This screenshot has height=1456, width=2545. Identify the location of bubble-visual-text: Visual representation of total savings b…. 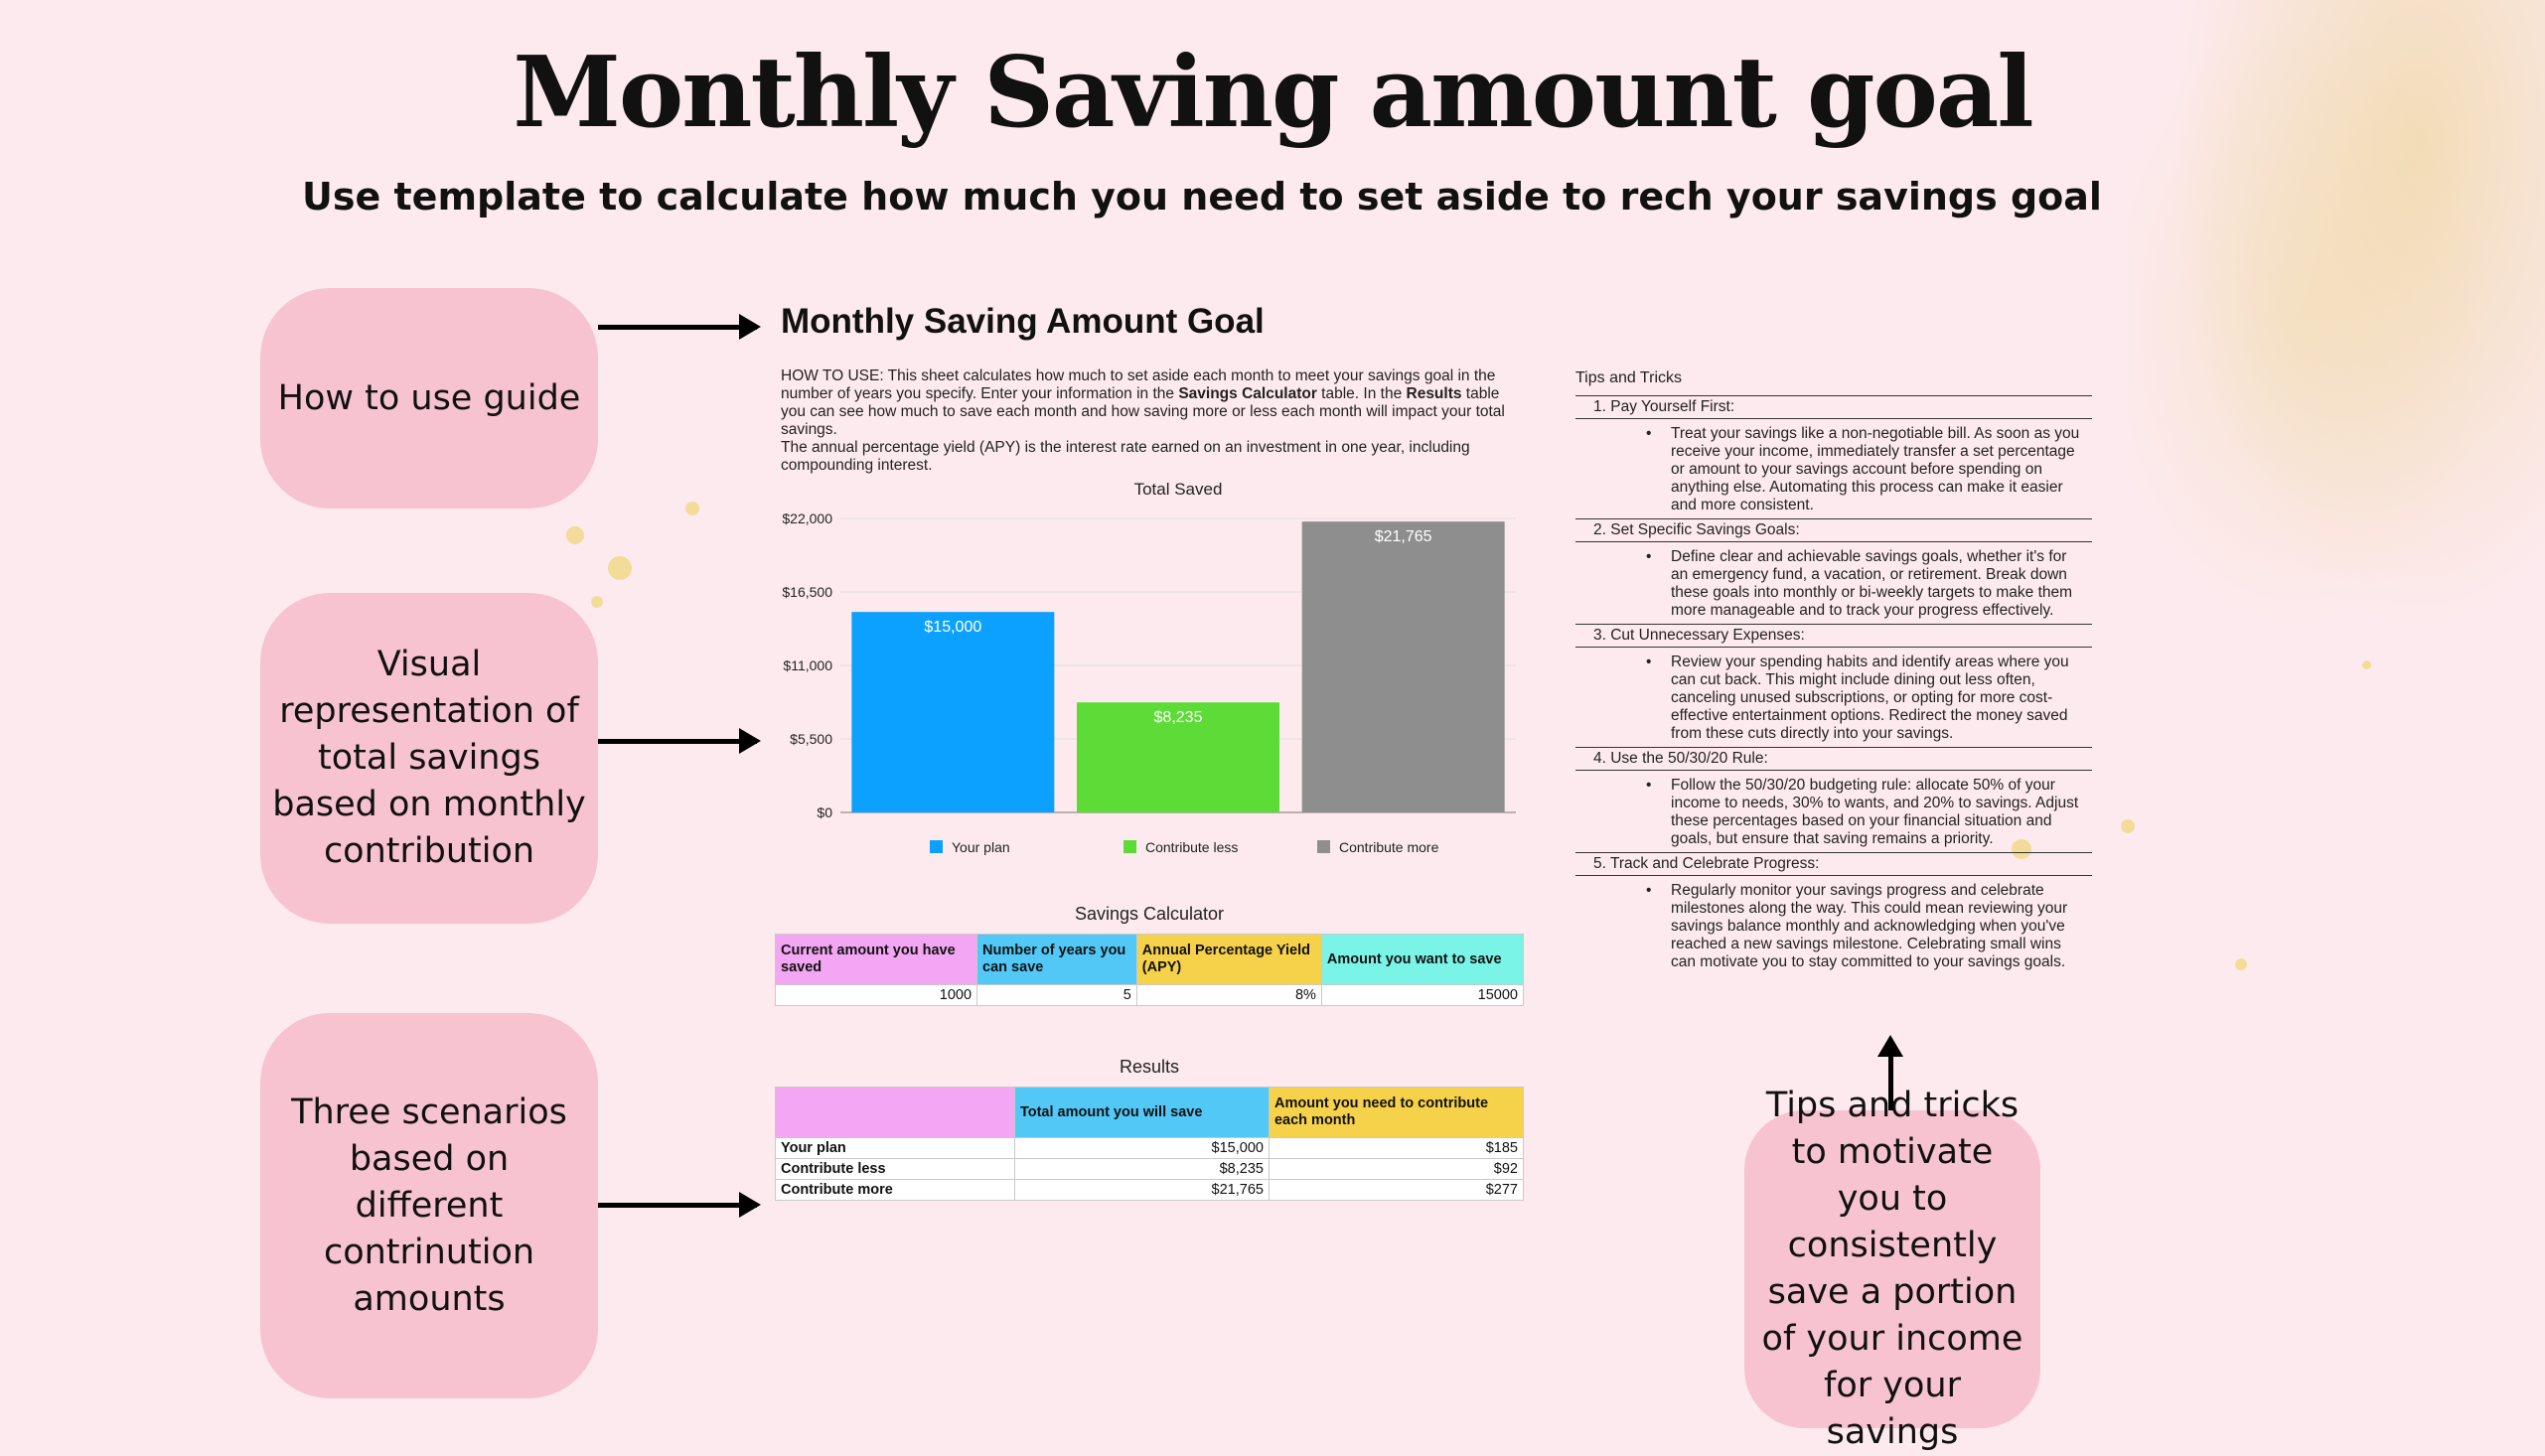
(429, 758).